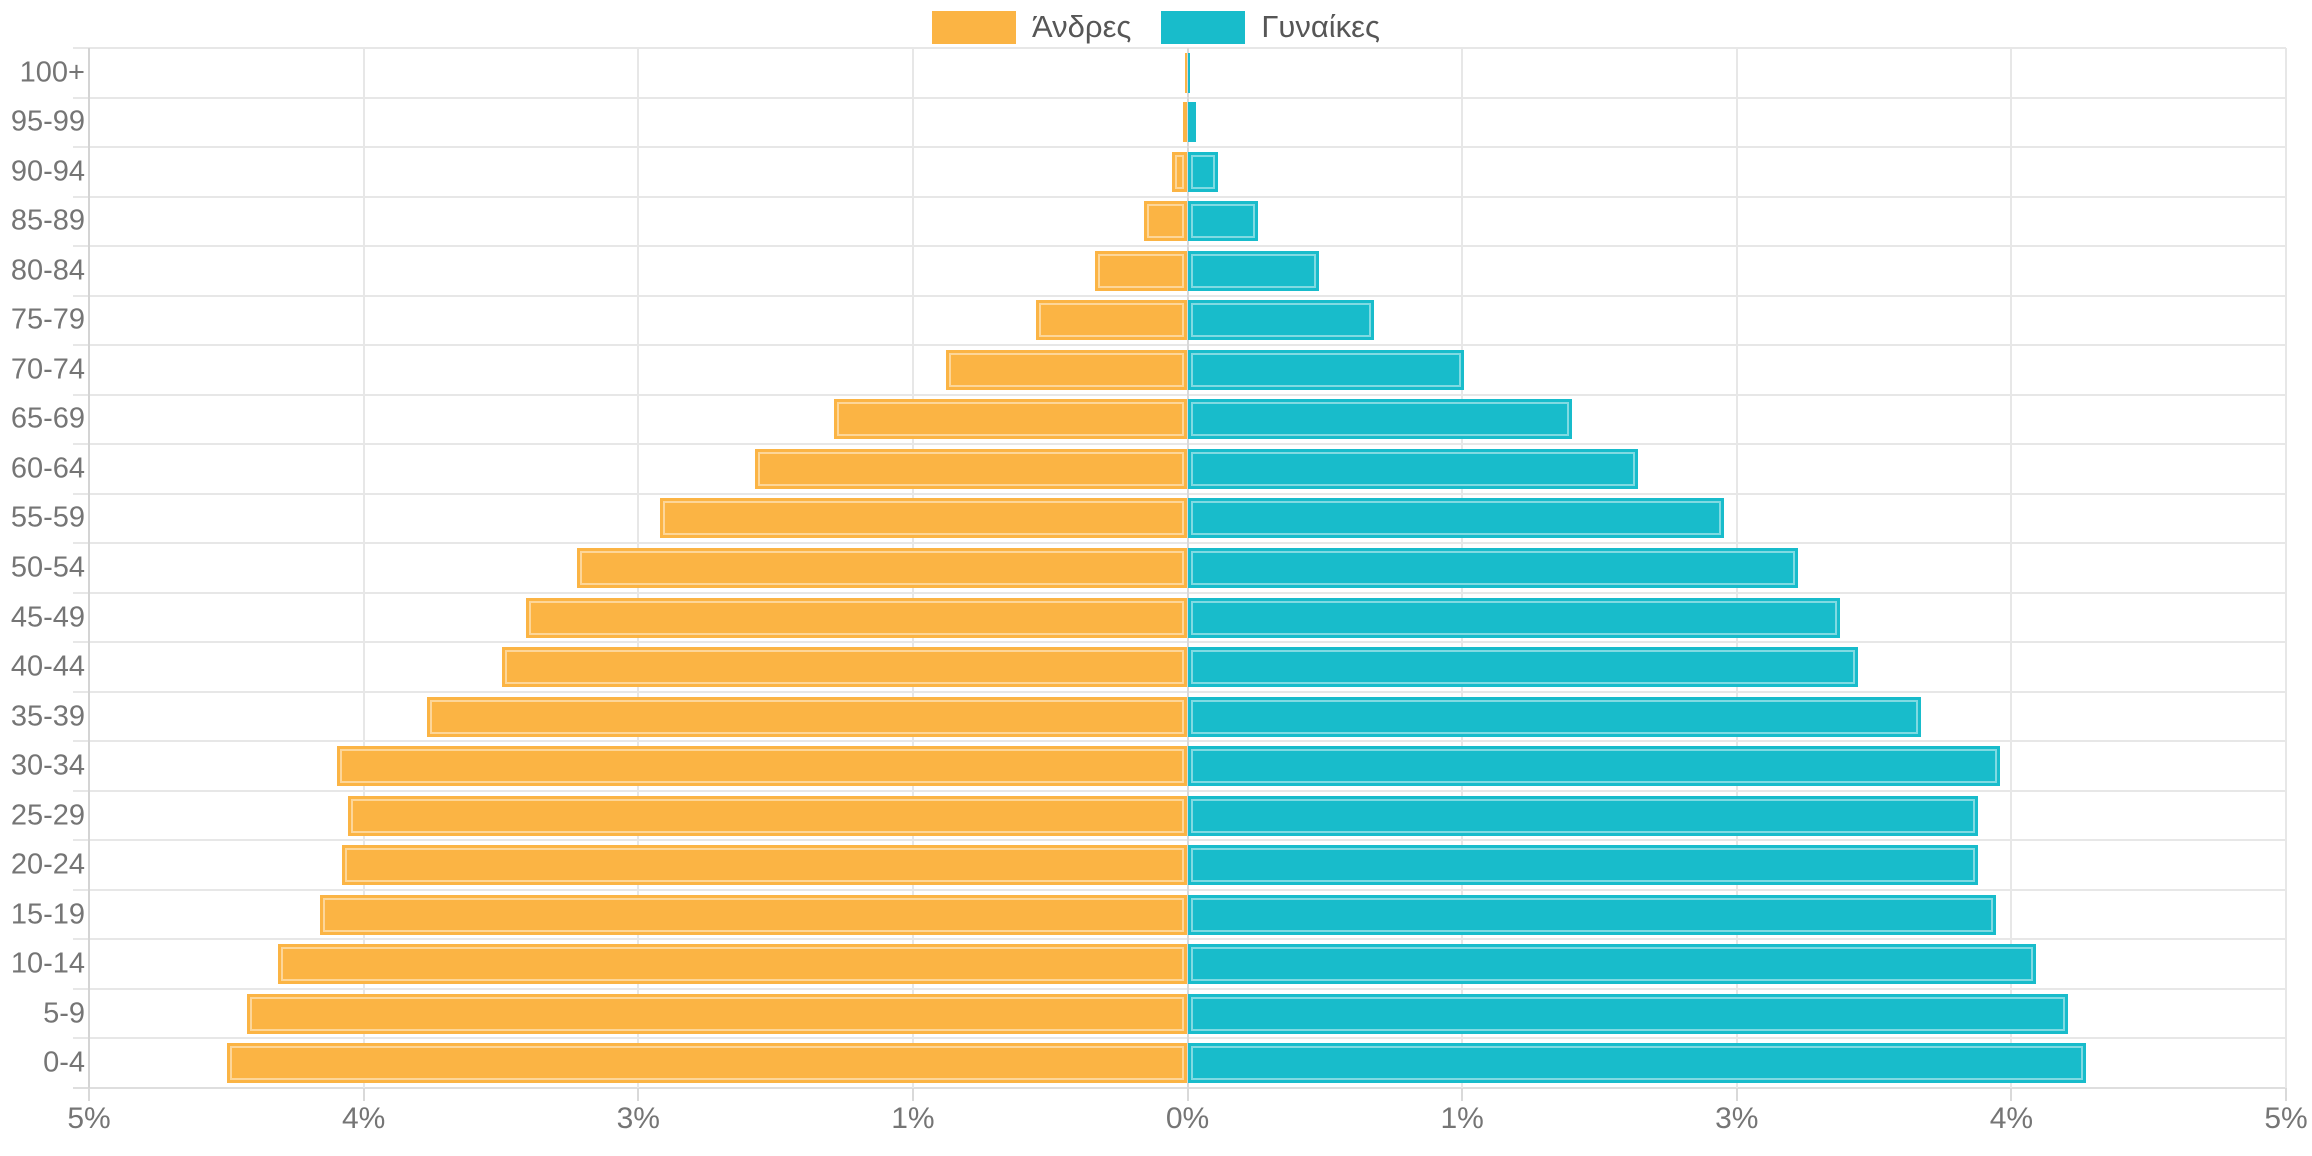  I want to click on legend-item-men: Άνδρες, so click(1031, 27).